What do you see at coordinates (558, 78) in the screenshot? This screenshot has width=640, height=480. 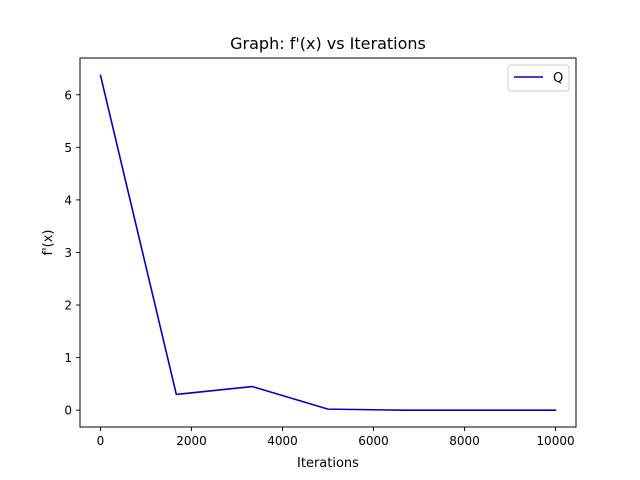 I see `legend-label-q: Q` at bounding box center [558, 78].